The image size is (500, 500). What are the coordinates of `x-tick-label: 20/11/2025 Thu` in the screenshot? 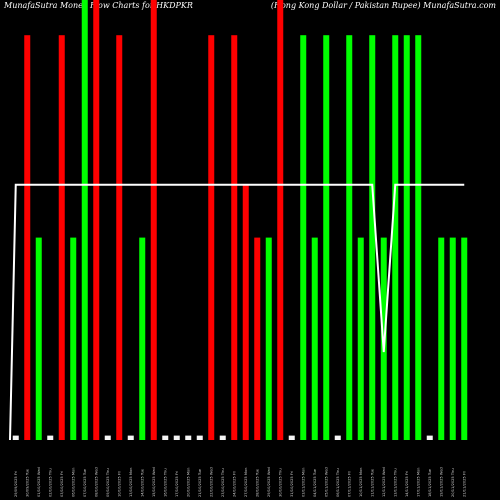 It's located at (453, 482).